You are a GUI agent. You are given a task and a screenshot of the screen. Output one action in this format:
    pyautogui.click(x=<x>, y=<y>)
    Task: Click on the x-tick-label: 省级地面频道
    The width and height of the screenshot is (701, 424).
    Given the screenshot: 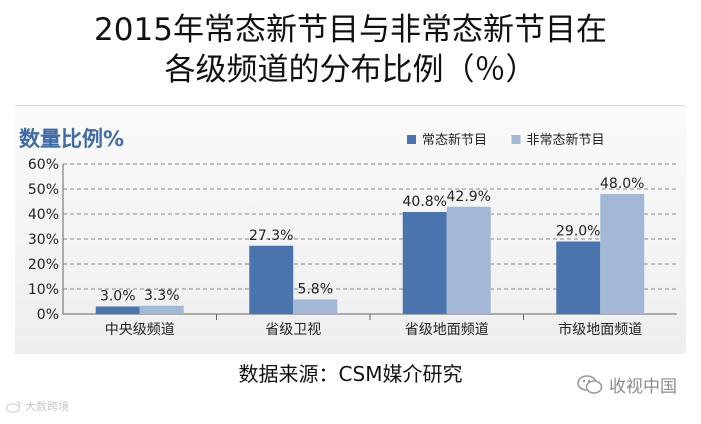 What is the action you would take?
    pyautogui.click(x=447, y=330)
    